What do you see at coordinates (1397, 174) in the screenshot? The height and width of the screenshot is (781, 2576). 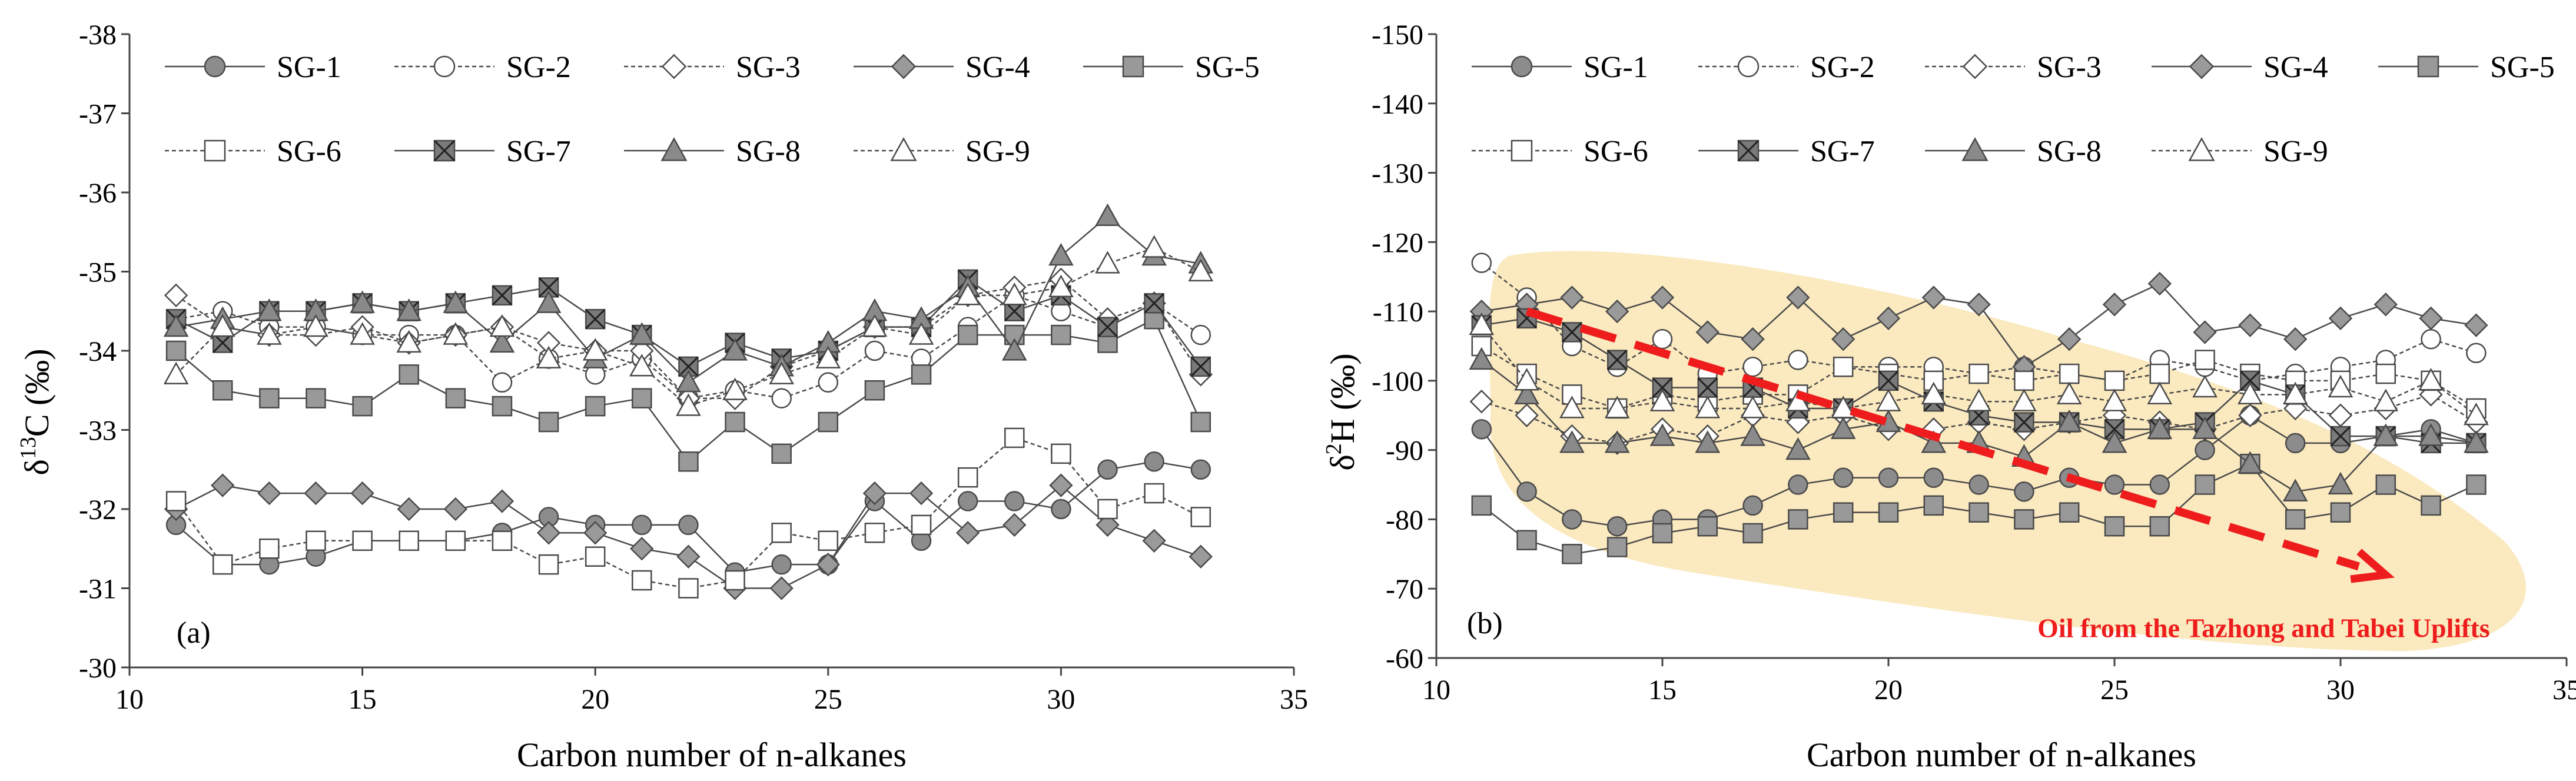 I see `panel-b-y-tick-label: -130` at bounding box center [1397, 174].